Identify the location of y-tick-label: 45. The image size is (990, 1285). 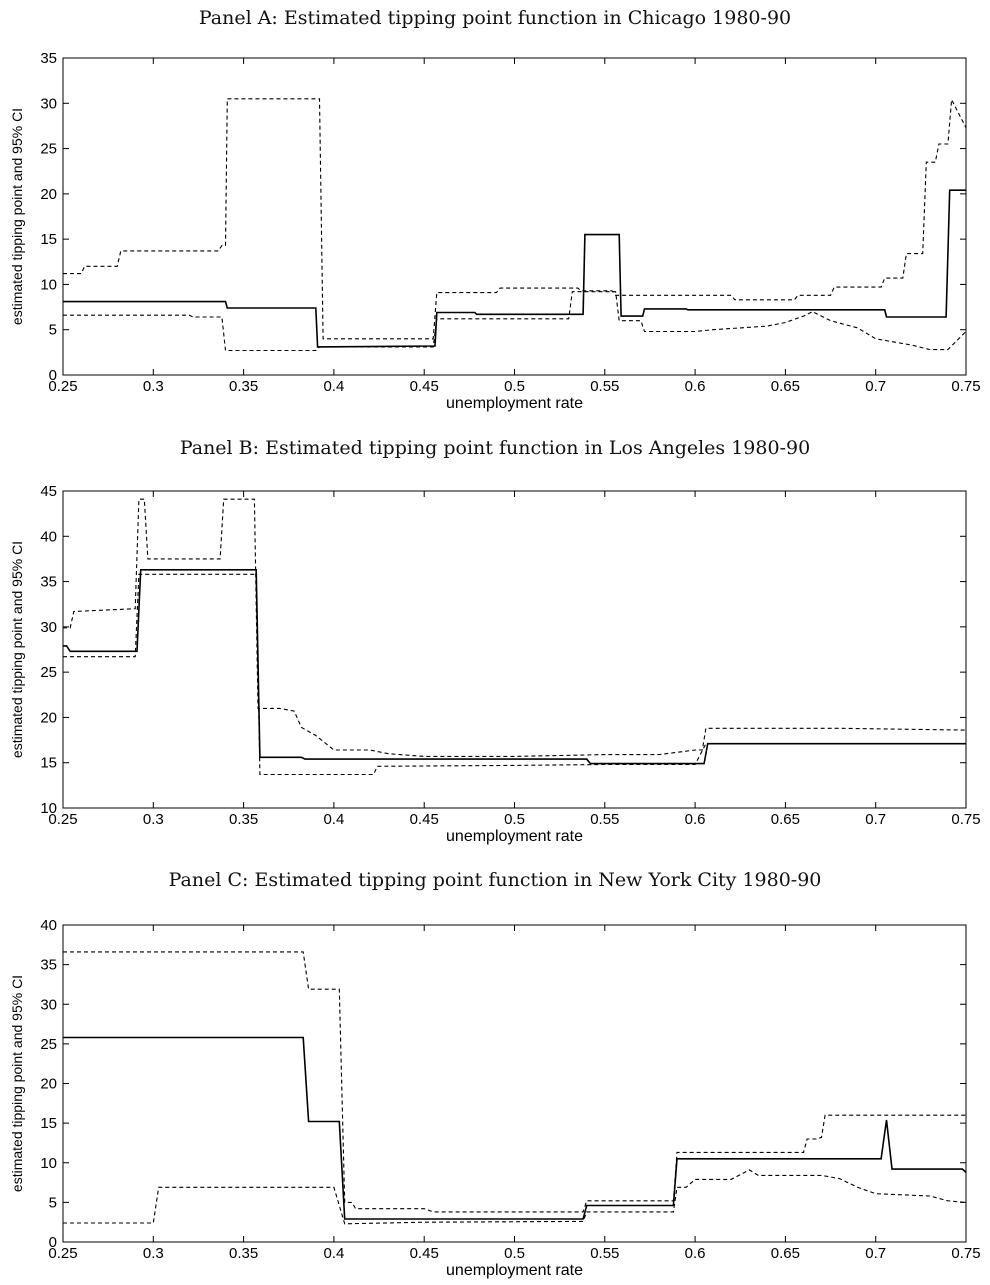
(48, 491).